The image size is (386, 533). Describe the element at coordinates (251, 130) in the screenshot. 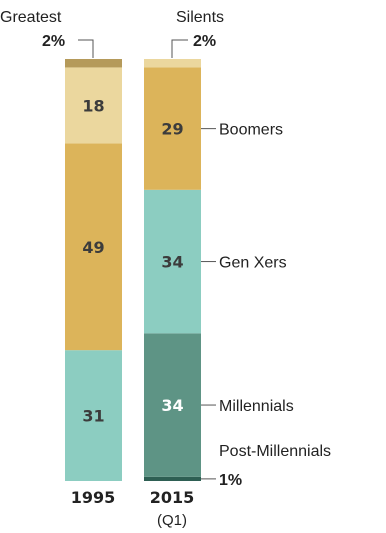

I see `series-label-boomers: Boomers` at that location.